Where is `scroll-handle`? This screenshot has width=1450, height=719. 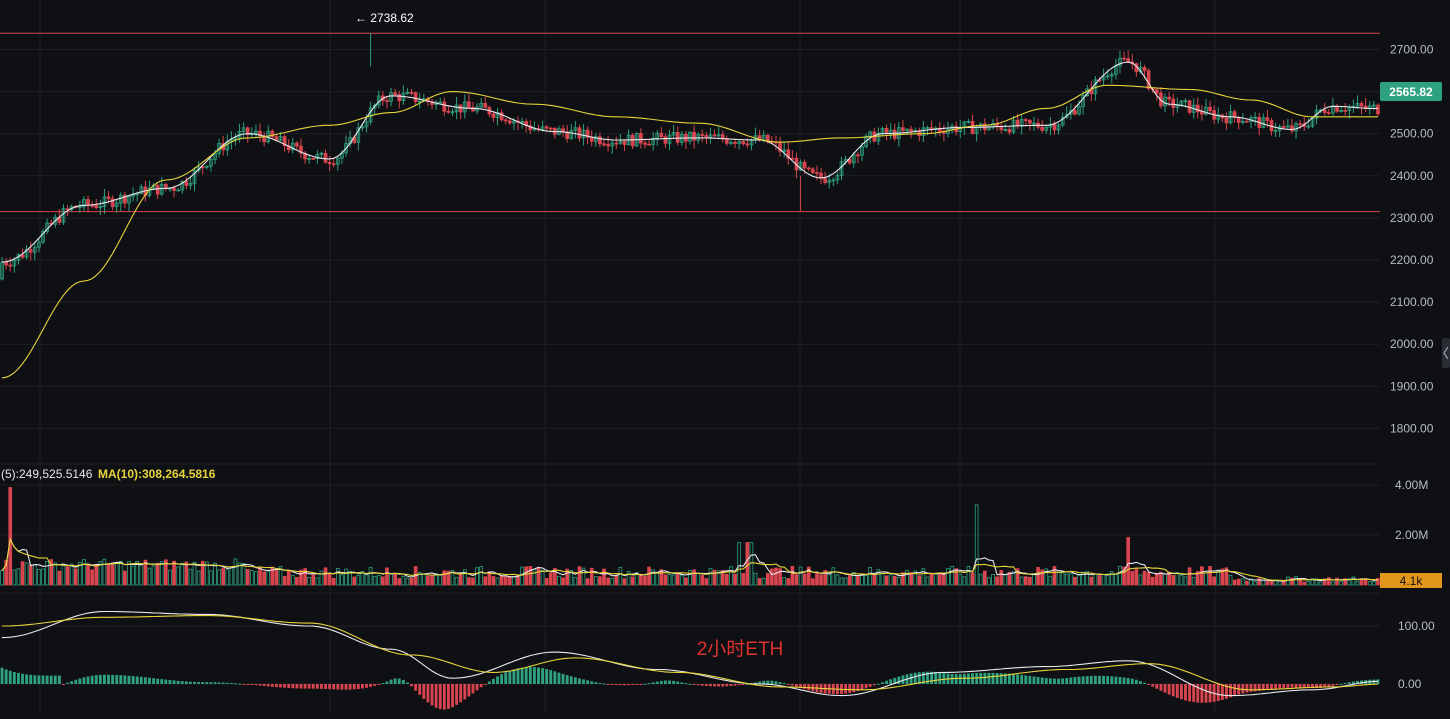
scroll-handle is located at coordinates (1446, 353).